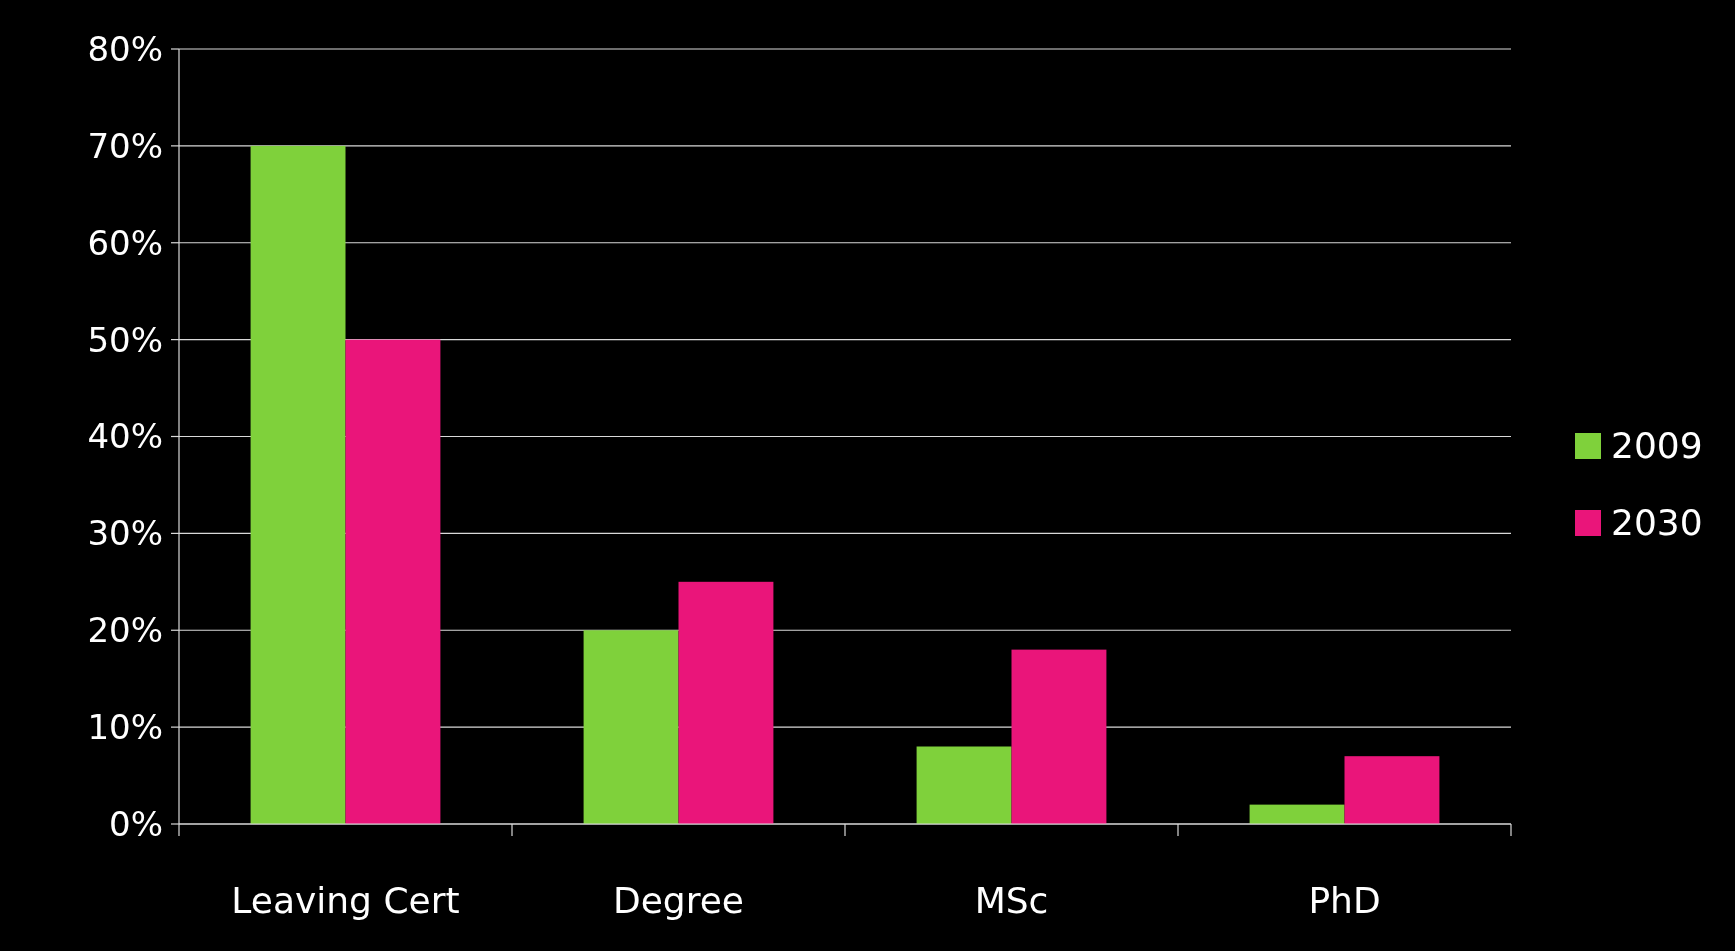 This screenshot has height=951, width=1735. Describe the element at coordinates (1657, 445) in the screenshot. I see `legend-label: 2009` at that location.